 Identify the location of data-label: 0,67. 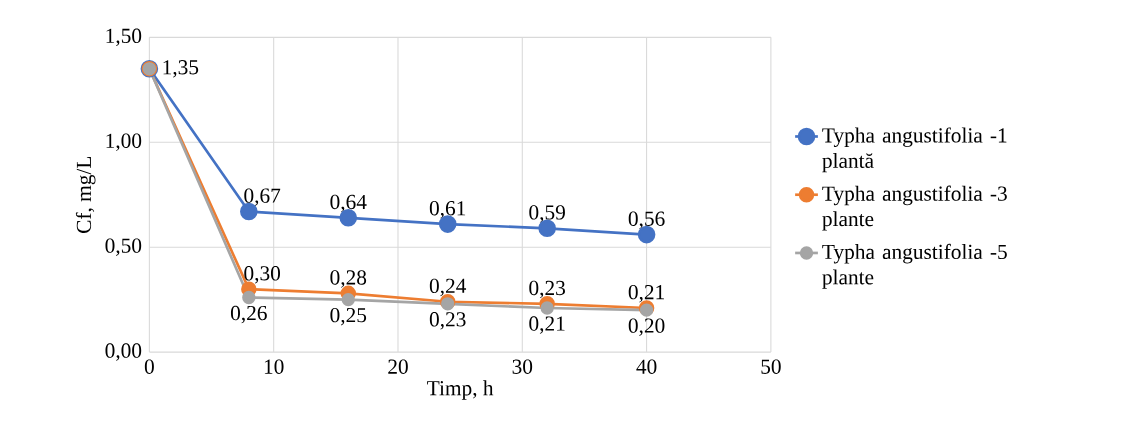
(262, 197).